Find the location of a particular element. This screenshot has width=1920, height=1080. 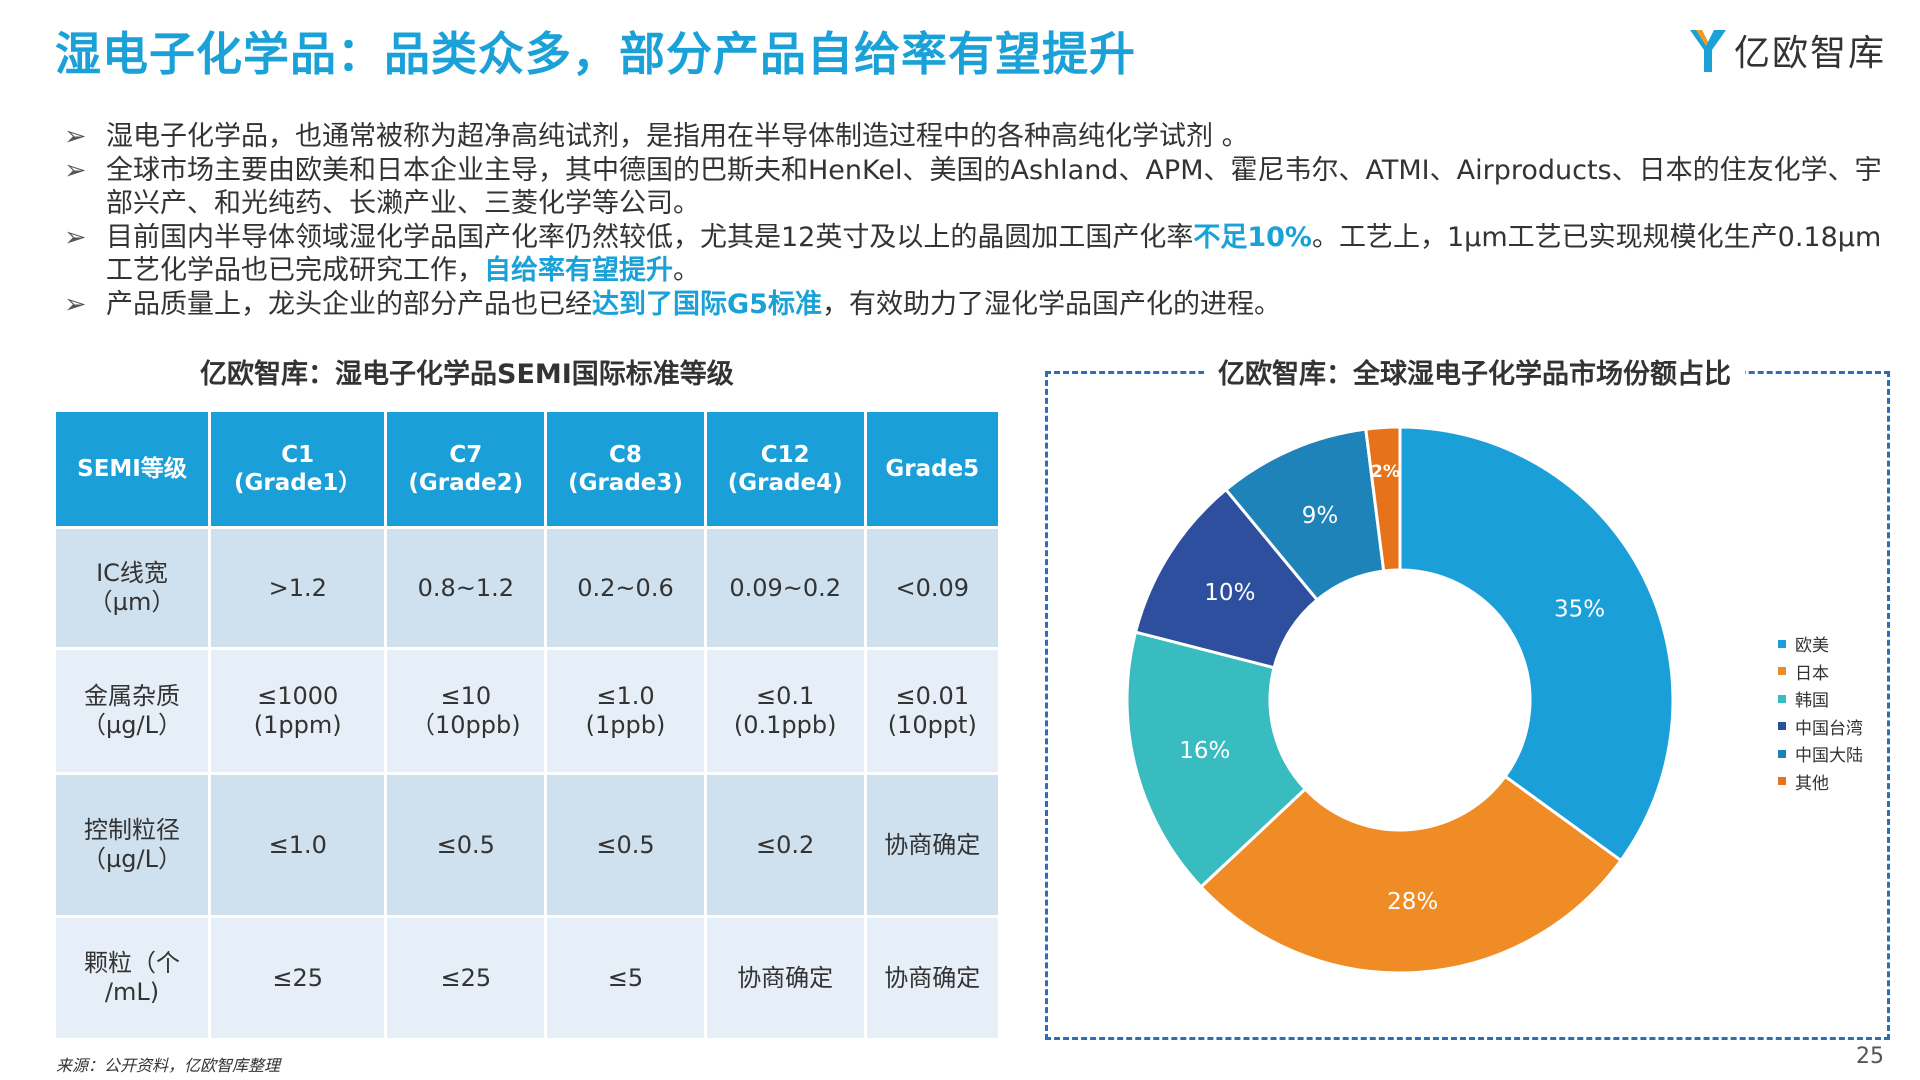

table-cell: ≤0.01 (10ppt) is located at coordinates (932, 711).